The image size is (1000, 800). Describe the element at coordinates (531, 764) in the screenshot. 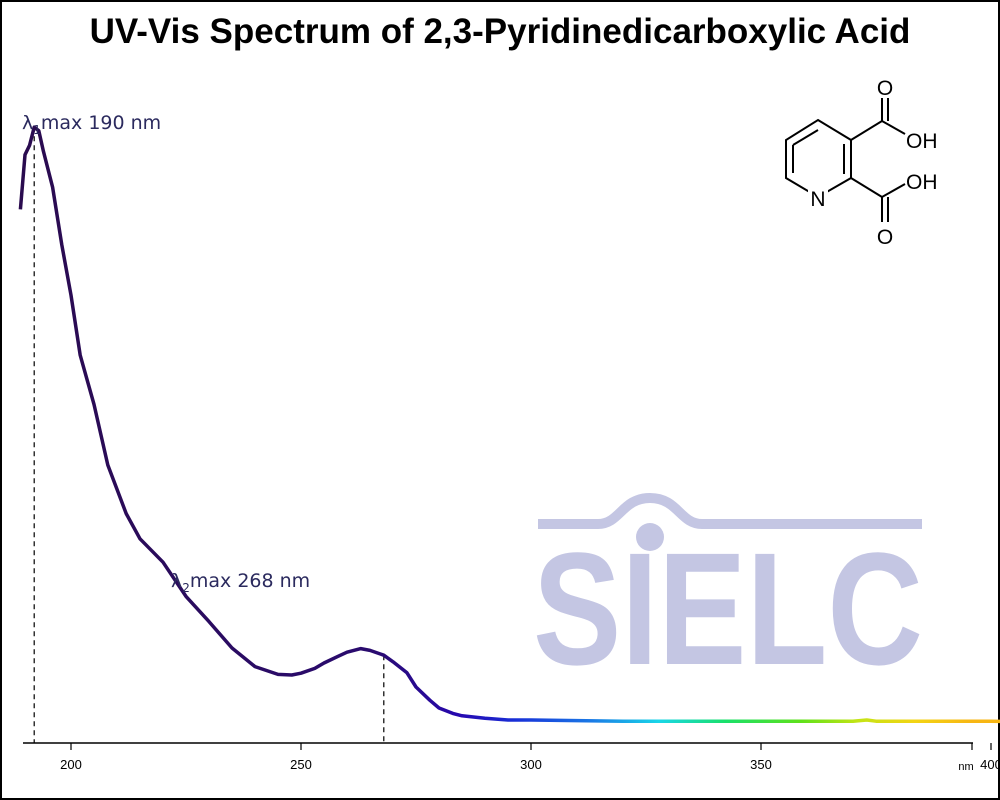

I see `x-tick-label: 300` at that location.